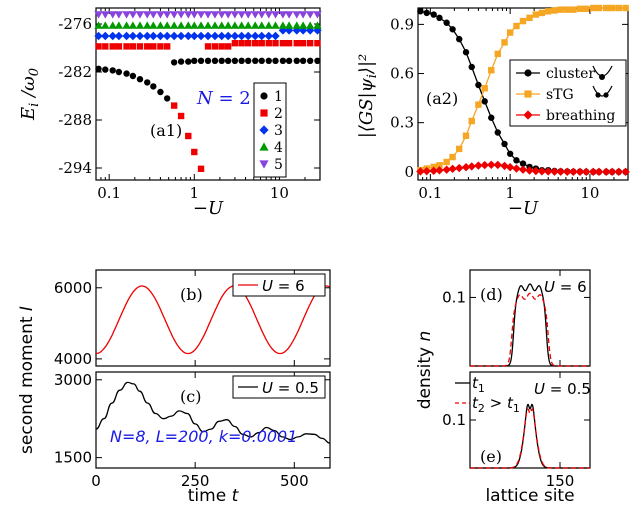 Image resolution: width=638 pixels, height=508 pixels. What do you see at coordinates (510, 193) in the screenshot?
I see `x-tick-label: 1` at bounding box center [510, 193].